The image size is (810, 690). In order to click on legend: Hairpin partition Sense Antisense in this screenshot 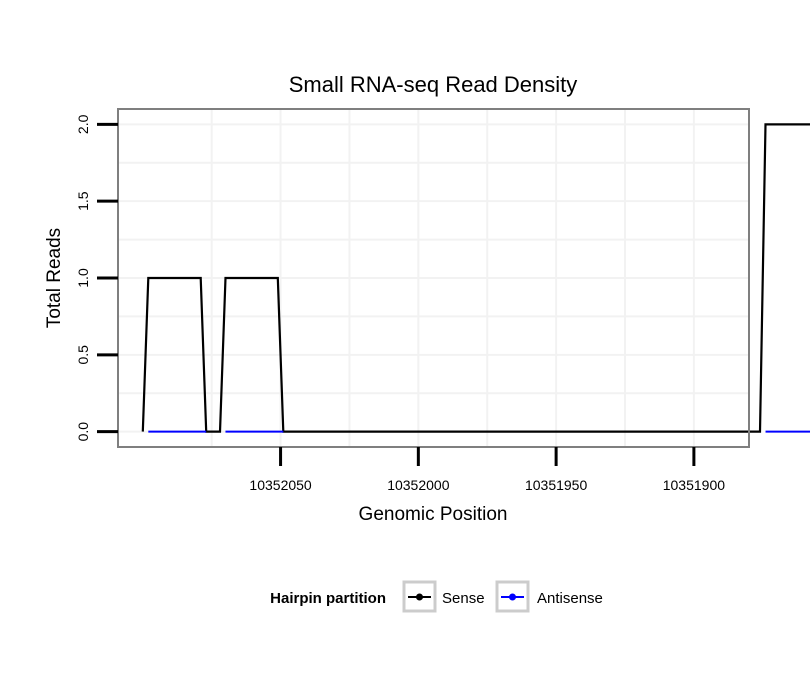, I will do `click(436, 596)`.